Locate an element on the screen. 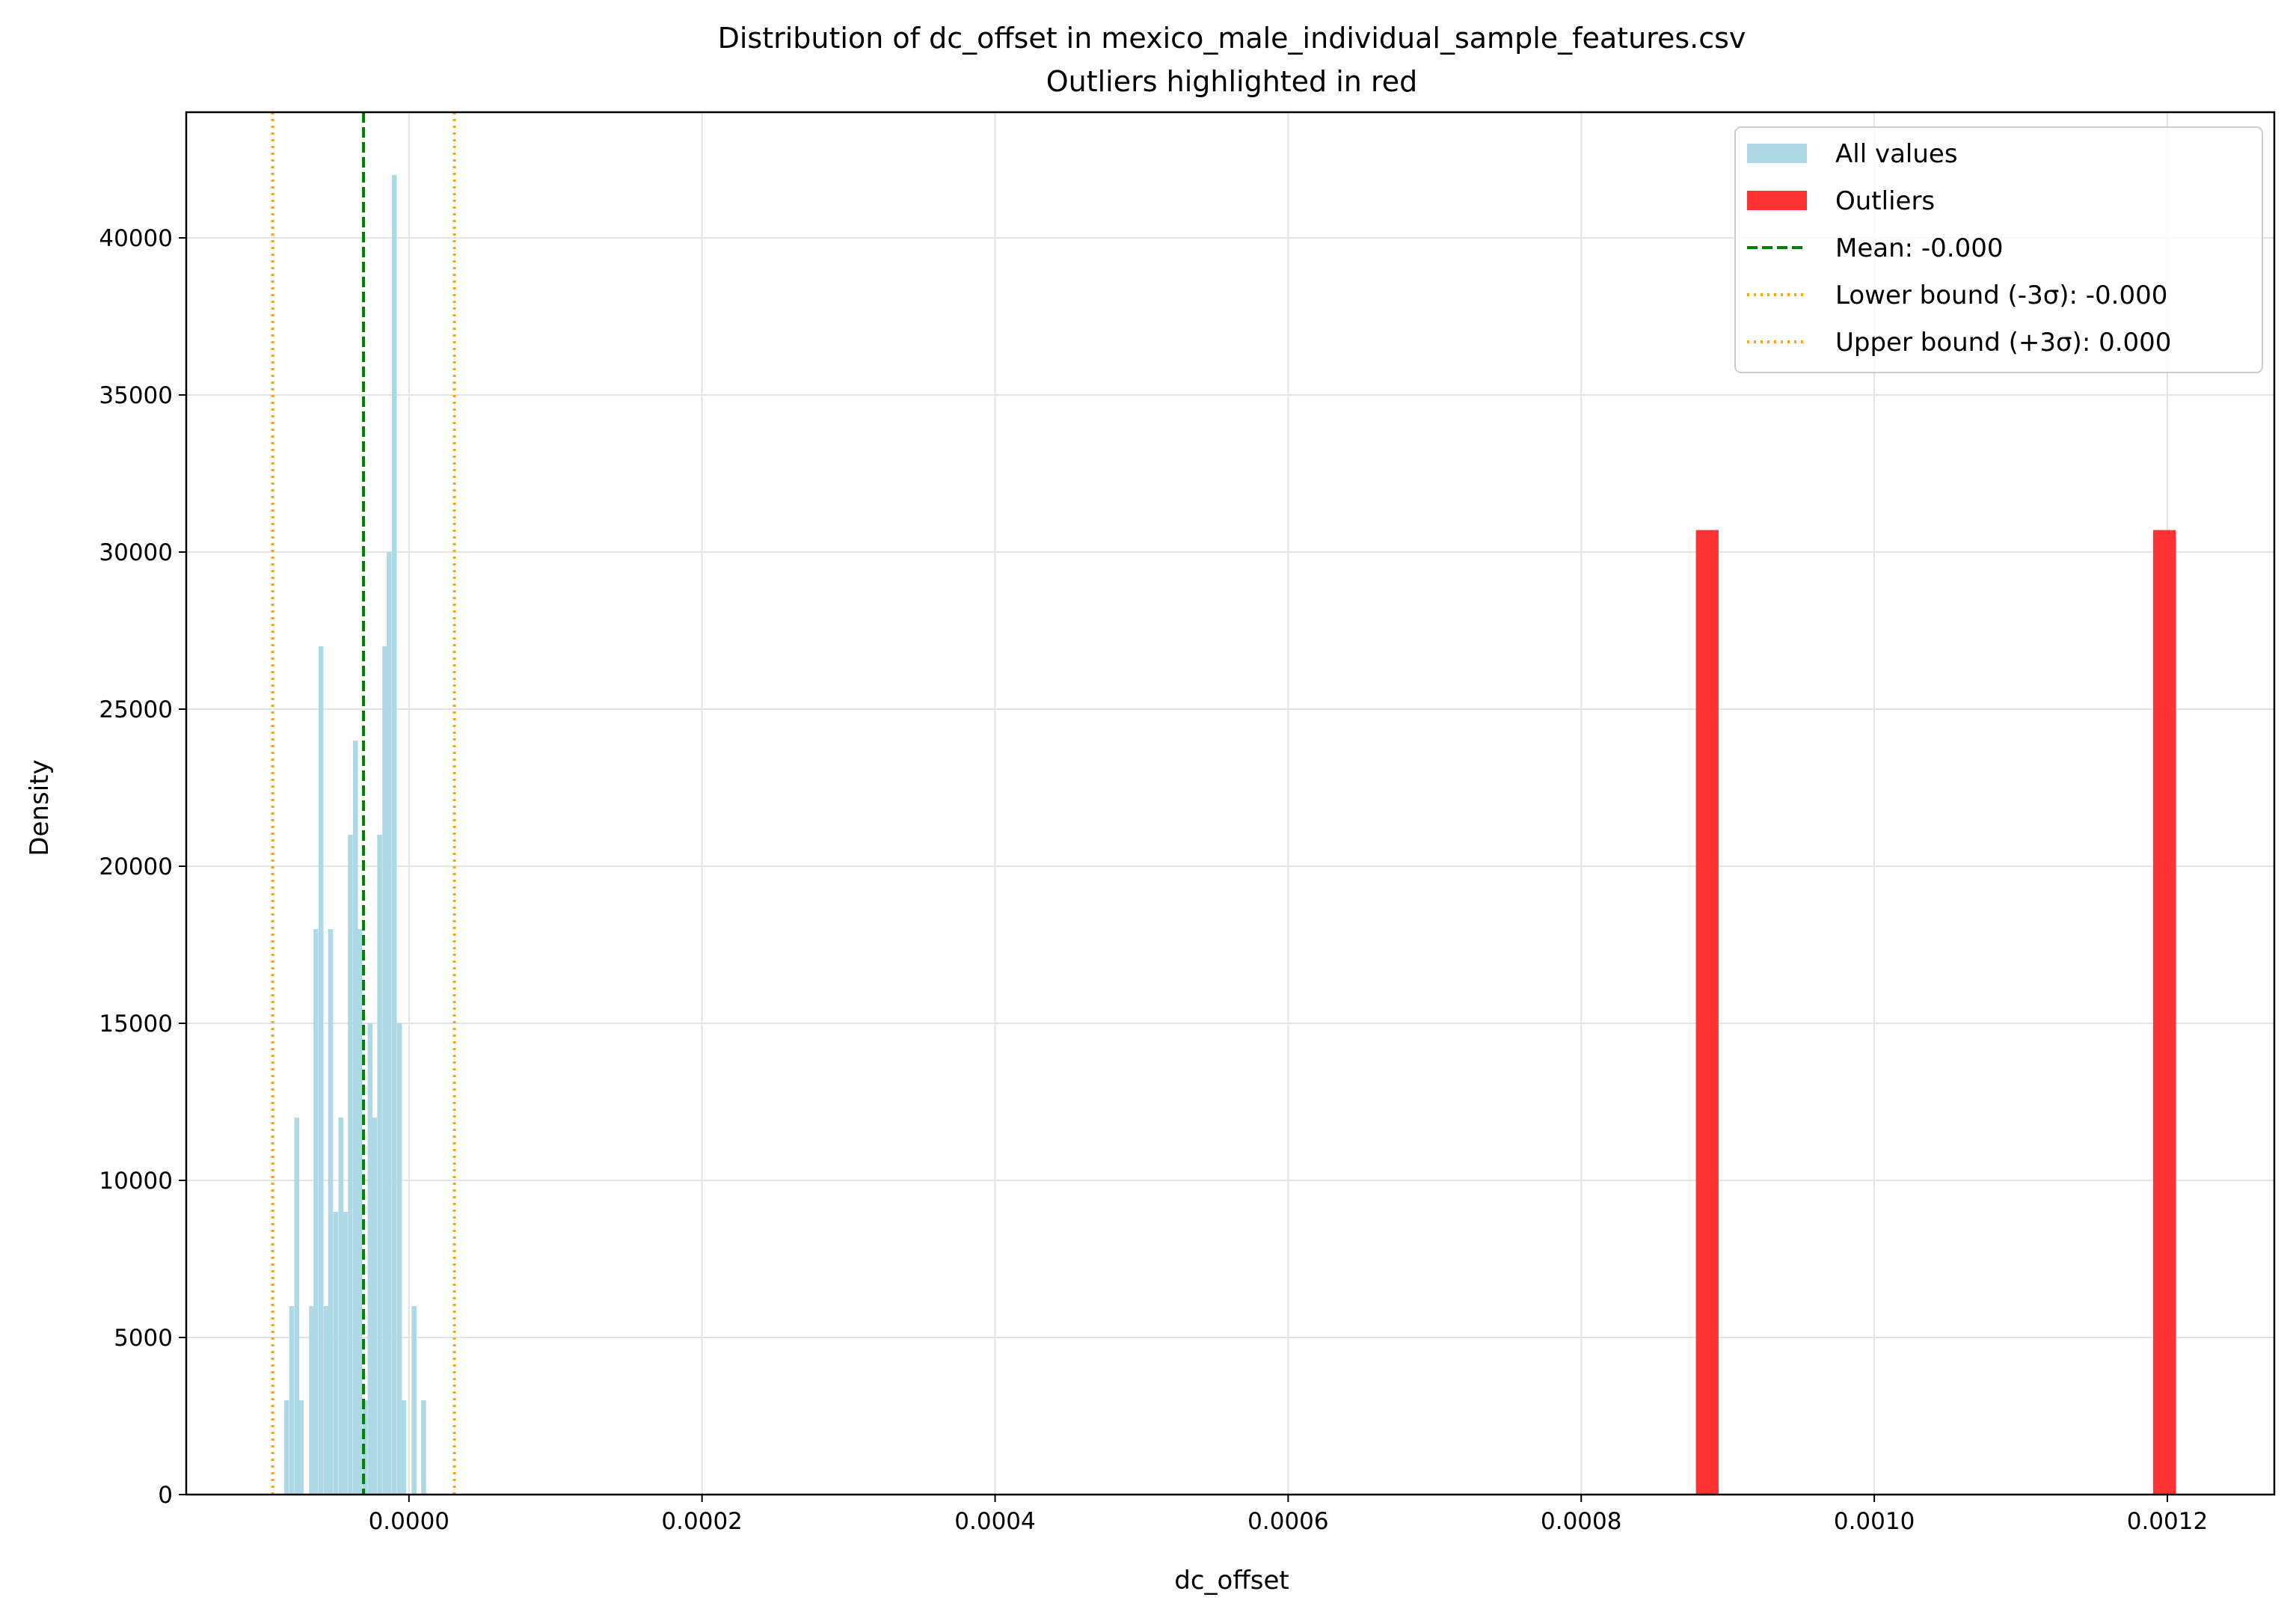 The image size is (2296, 1615). y-tick-label: 20000 is located at coordinates (136, 867).